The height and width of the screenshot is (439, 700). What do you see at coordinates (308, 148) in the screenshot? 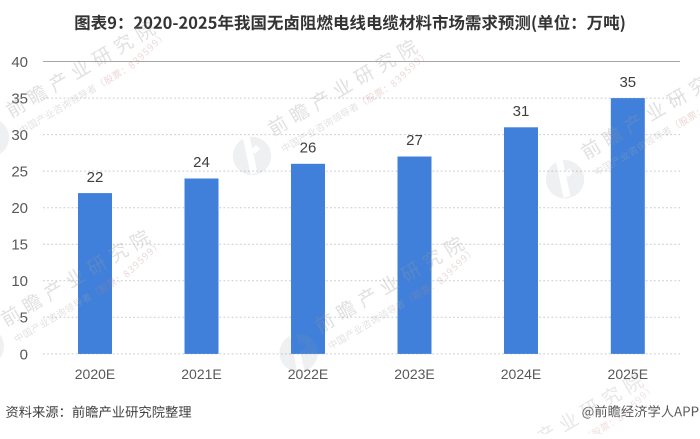
I see `svg-text: 26` at bounding box center [308, 148].